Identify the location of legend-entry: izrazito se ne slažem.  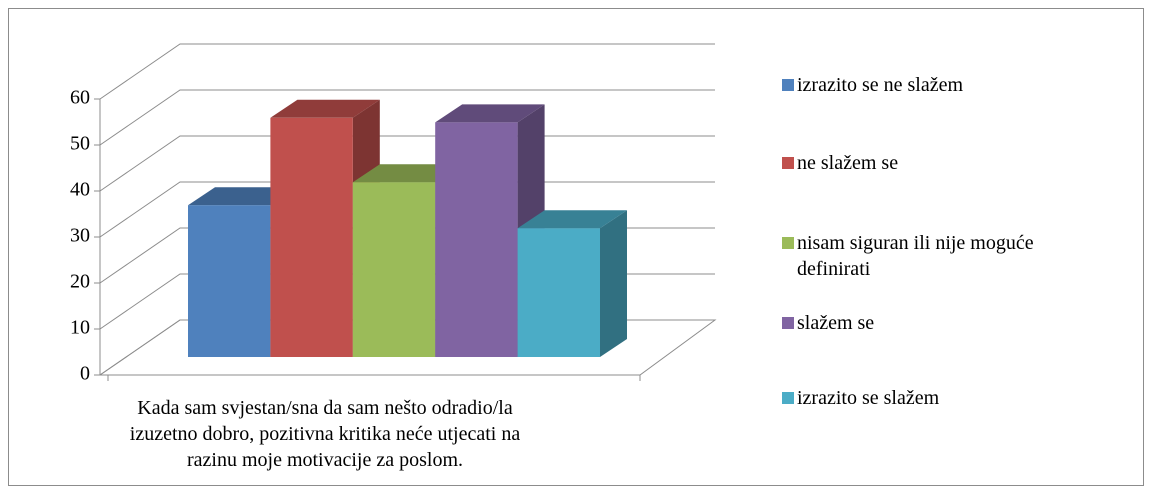
(952, 85).